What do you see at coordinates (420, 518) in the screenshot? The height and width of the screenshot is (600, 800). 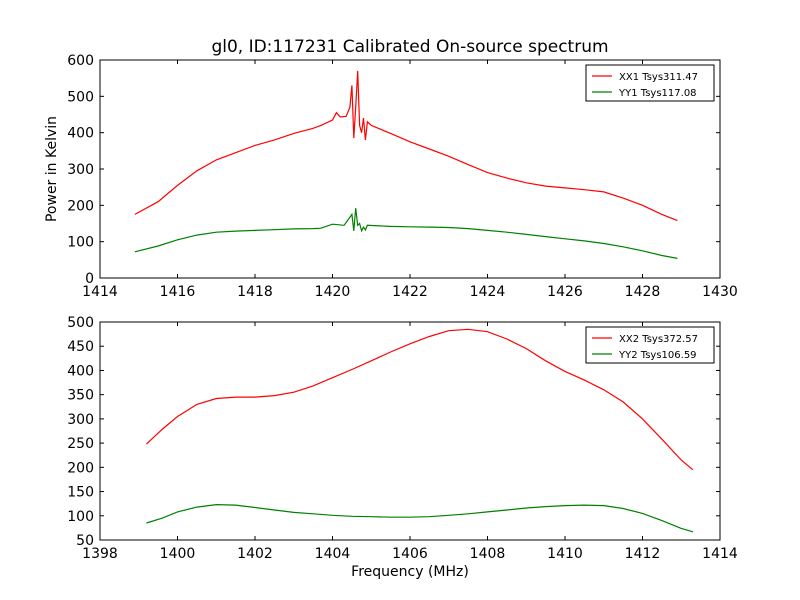 I see `series-line-yy2` at bounding box center [420, 518].